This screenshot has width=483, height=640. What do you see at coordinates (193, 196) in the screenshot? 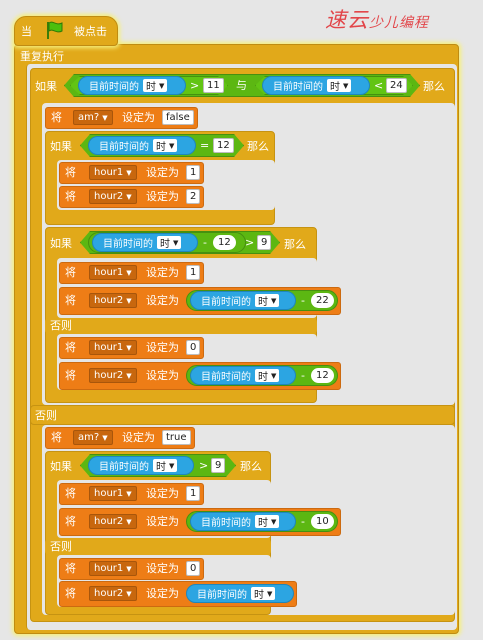
I see `value-input: 2` at bounding box center [193, 196].